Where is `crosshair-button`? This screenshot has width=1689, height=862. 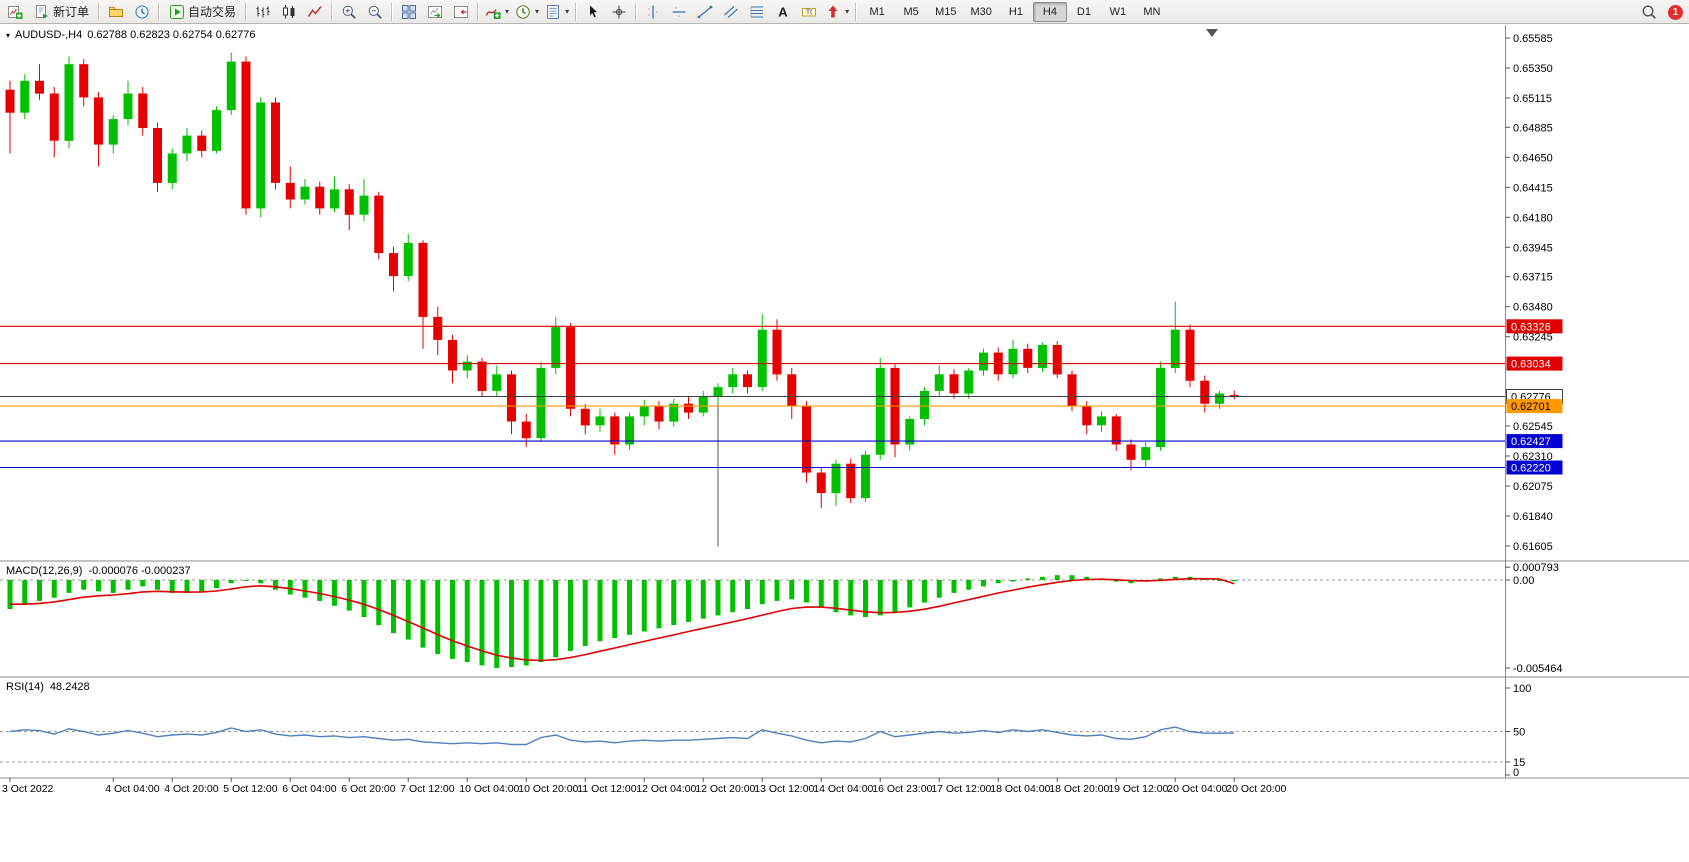
crosshair-button is located at coordinates (619, 12).